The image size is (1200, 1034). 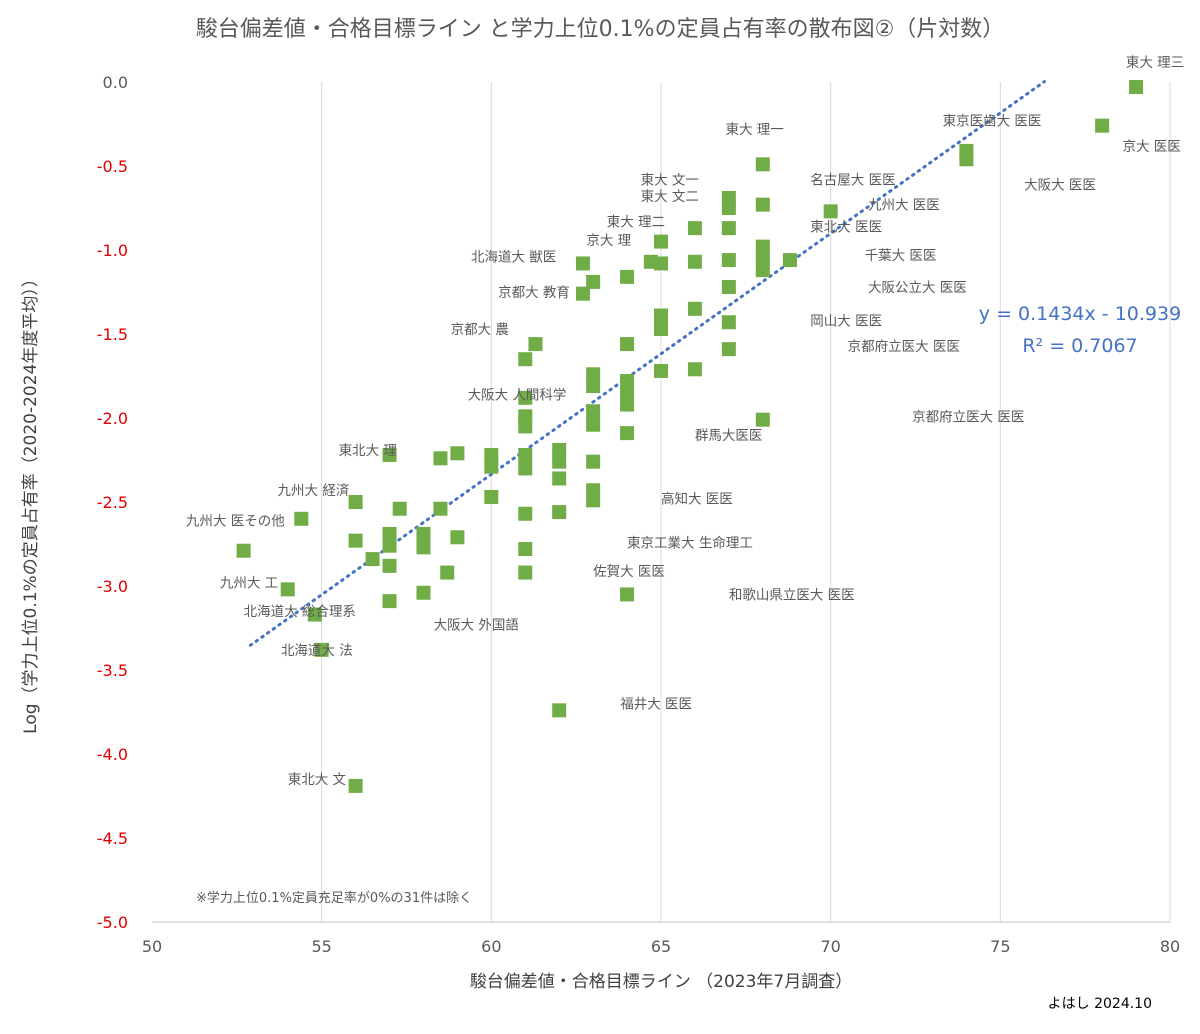 What do you see at coordinates (112, 670) in the screenshot?
I see `y-tick-label: -3.5` at bounding box center [112, 670].